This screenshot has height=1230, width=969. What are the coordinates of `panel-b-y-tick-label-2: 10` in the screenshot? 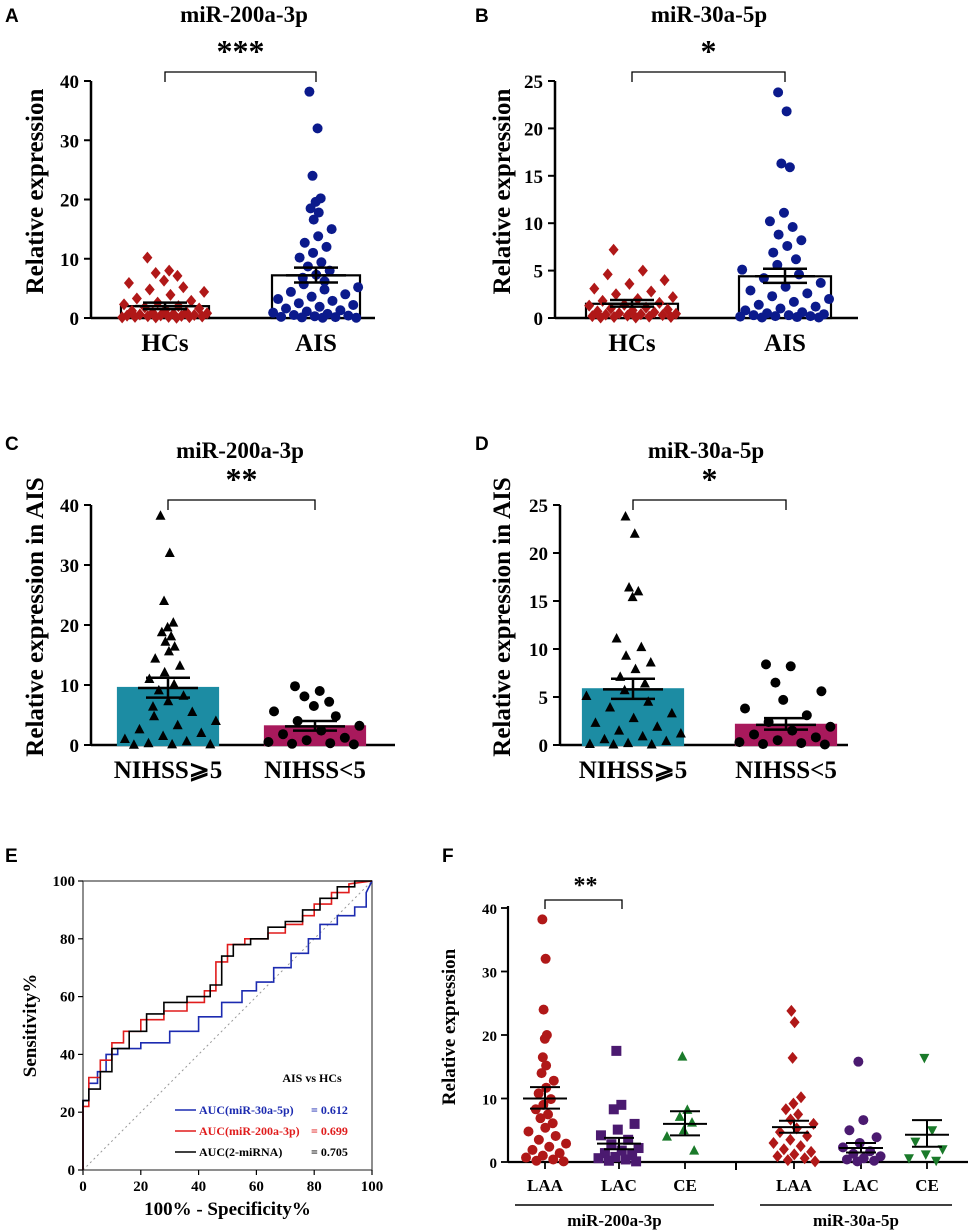 It's located at (533, 224).